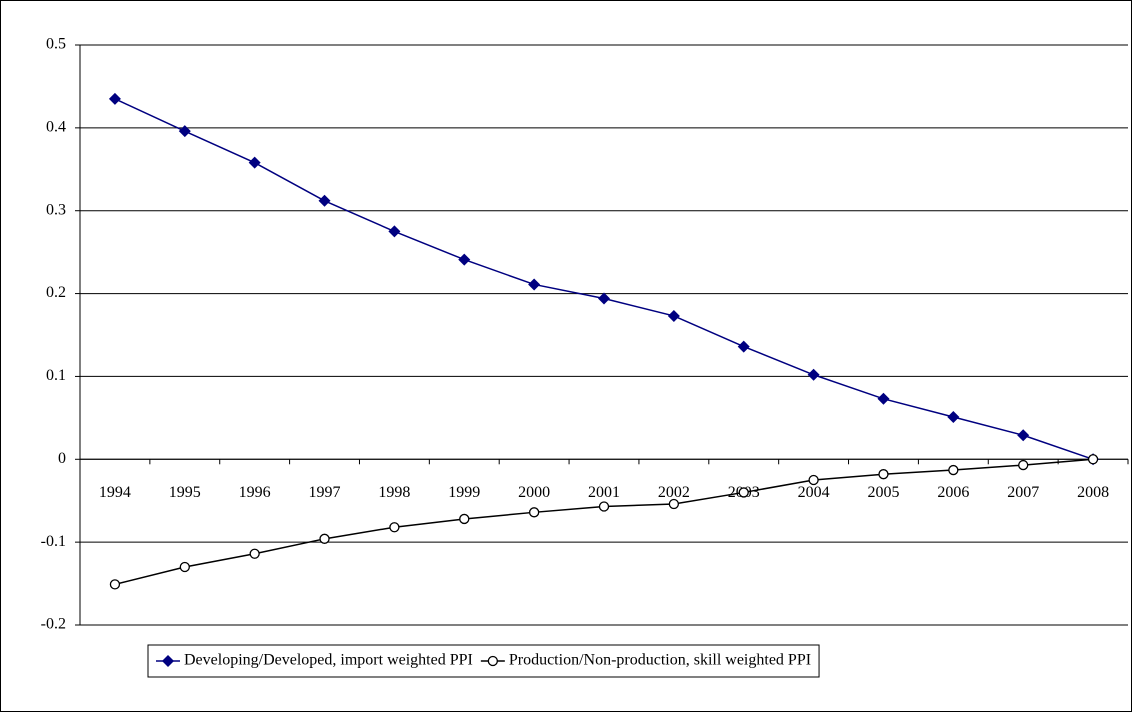  What do you see at coordinates (1093, 492) in the screenshot?
I see `x-tick-label: 2008` at bounding box center [1093, 492].